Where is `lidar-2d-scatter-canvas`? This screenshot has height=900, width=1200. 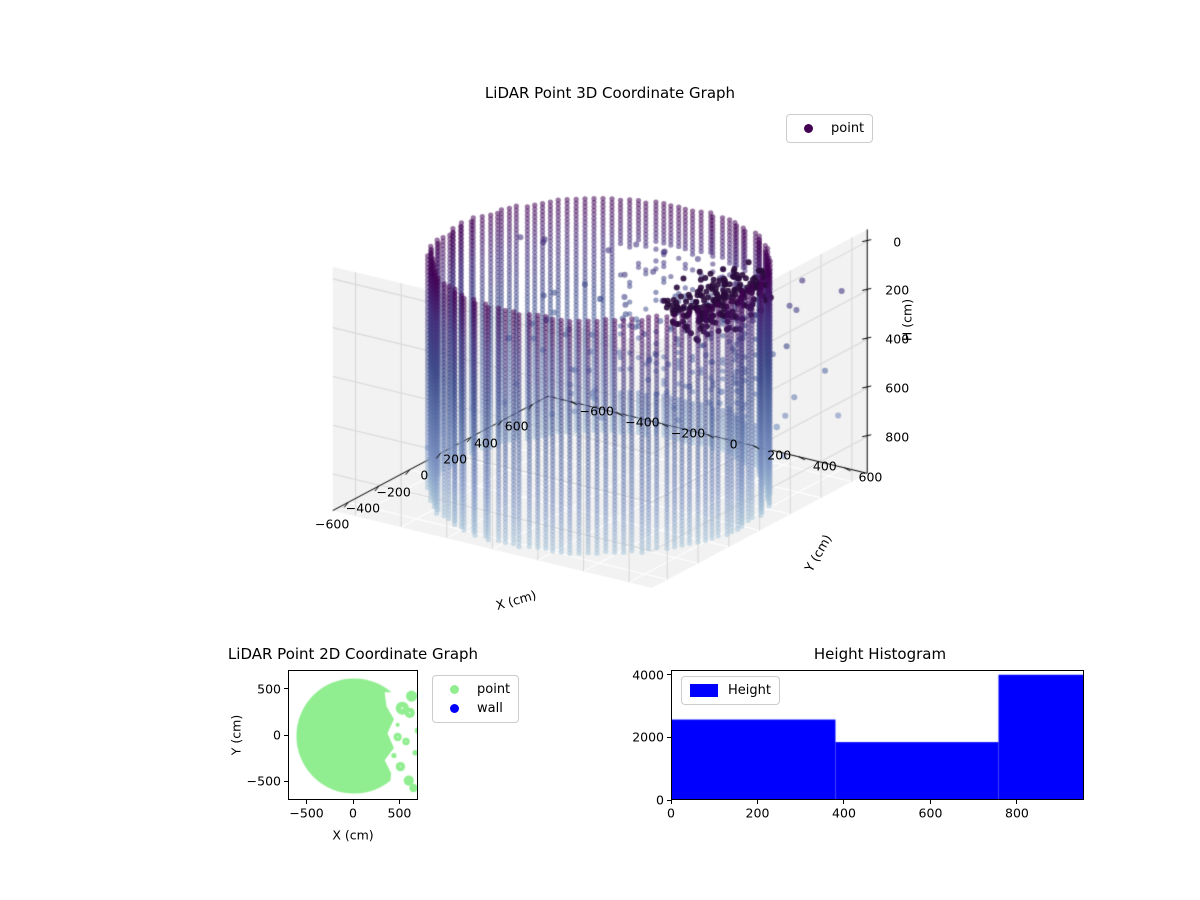 lidar-2d-scatter-canvas is located at coordinates (353, 735).